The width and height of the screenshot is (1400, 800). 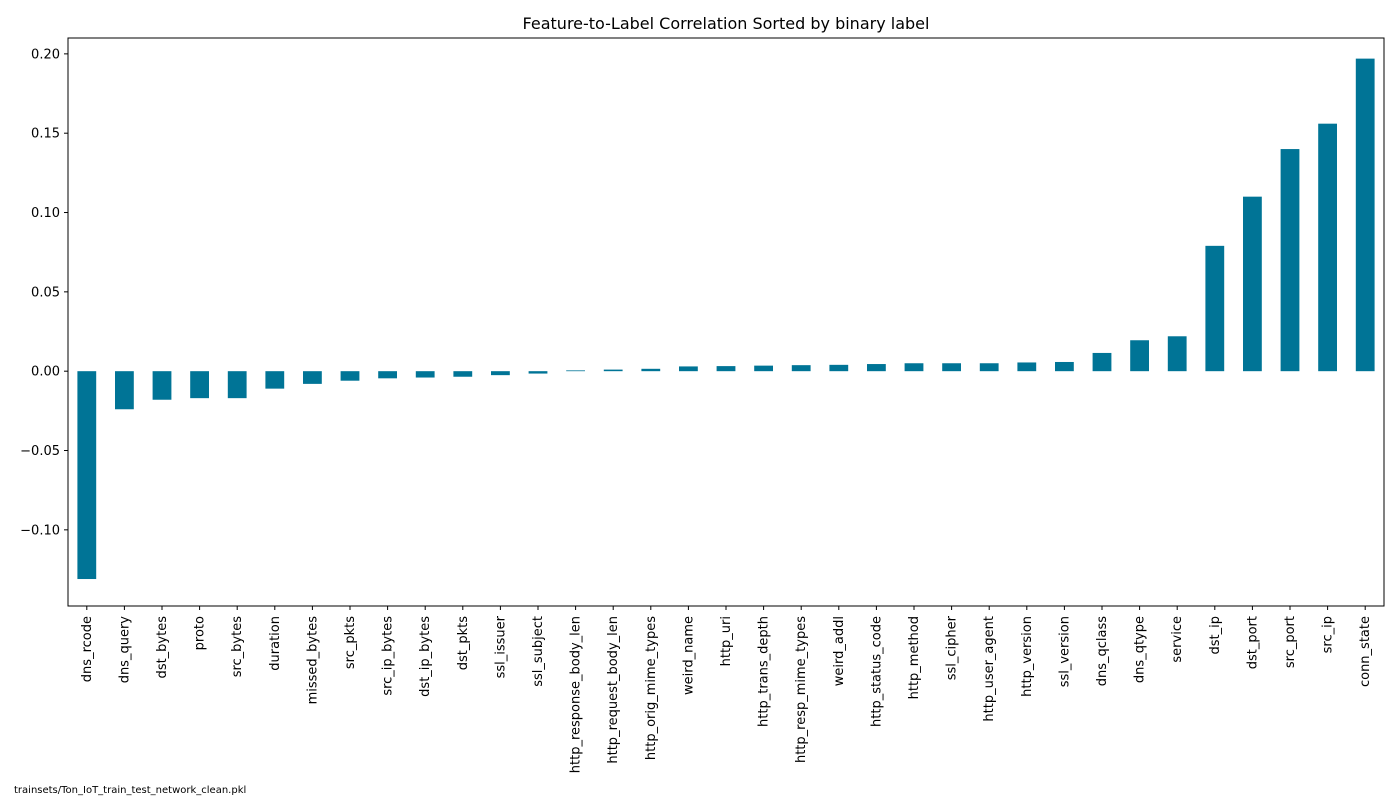 What do you see at coordinates (1215, 635) in the screenshot?
I see `x-tick-label: dst_ip` at bounding box center [1215, 635].